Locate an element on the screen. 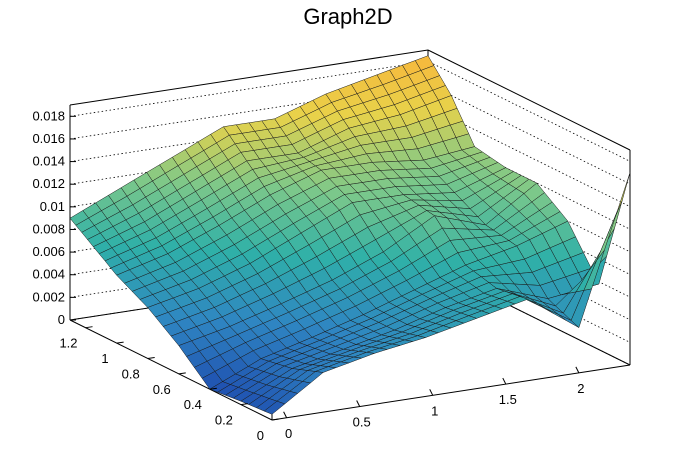  y-tick-label: 0.8 is located at coordinates (131, 373).